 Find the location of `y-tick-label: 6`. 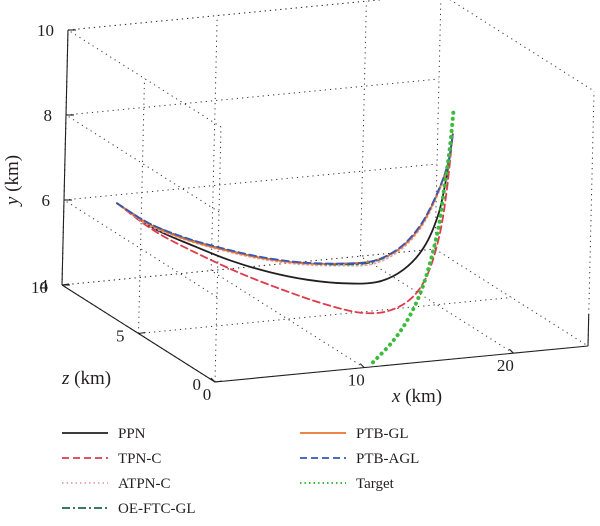

y-tick-label: 6 is located at coordinates (46, 200).